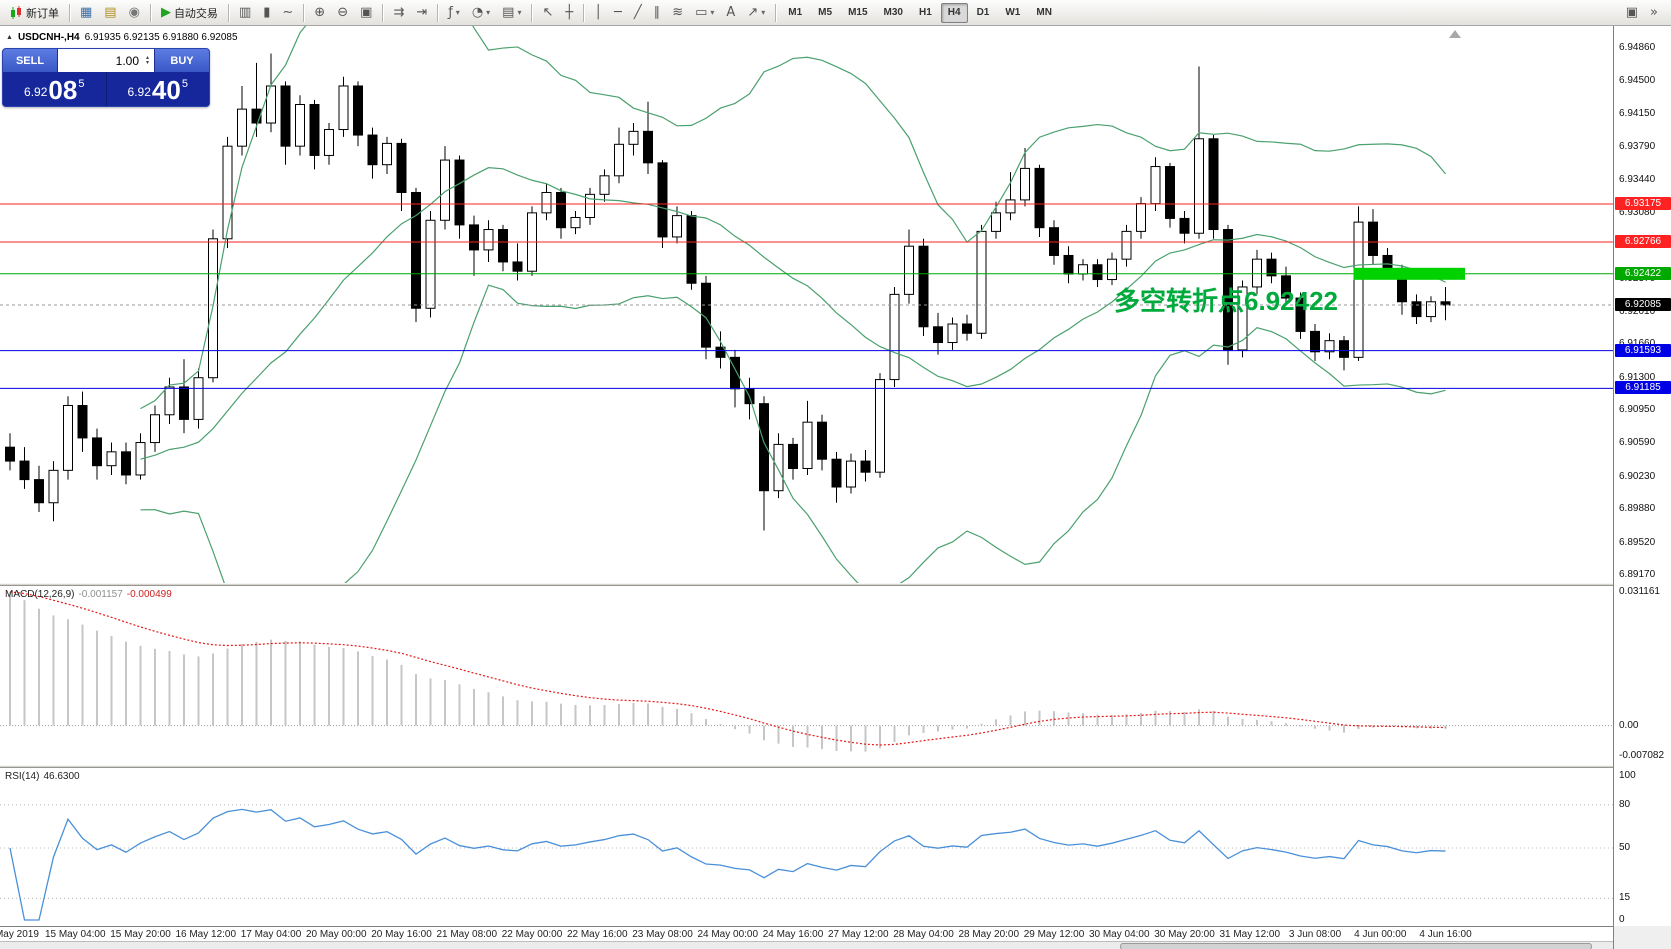 The width and height of the screenshot is (1671, 949). Describe the element at coordinates (727, 864) in the screenshot. I see `rsi-line` at that location.